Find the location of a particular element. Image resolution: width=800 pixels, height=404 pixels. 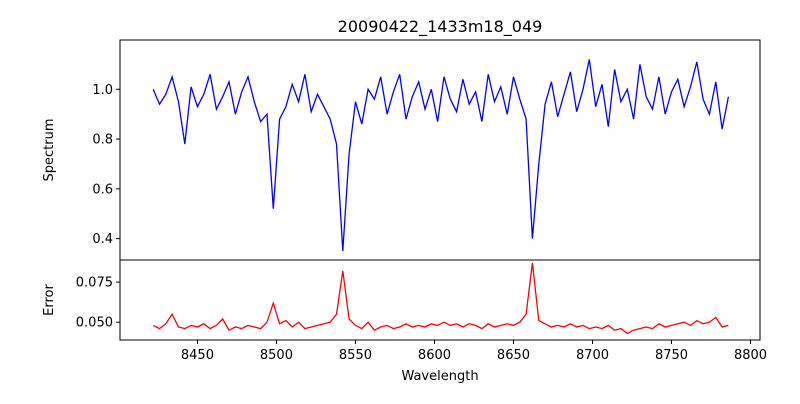

y-tick-label: 0.4 is located at coordinates (102, 239).